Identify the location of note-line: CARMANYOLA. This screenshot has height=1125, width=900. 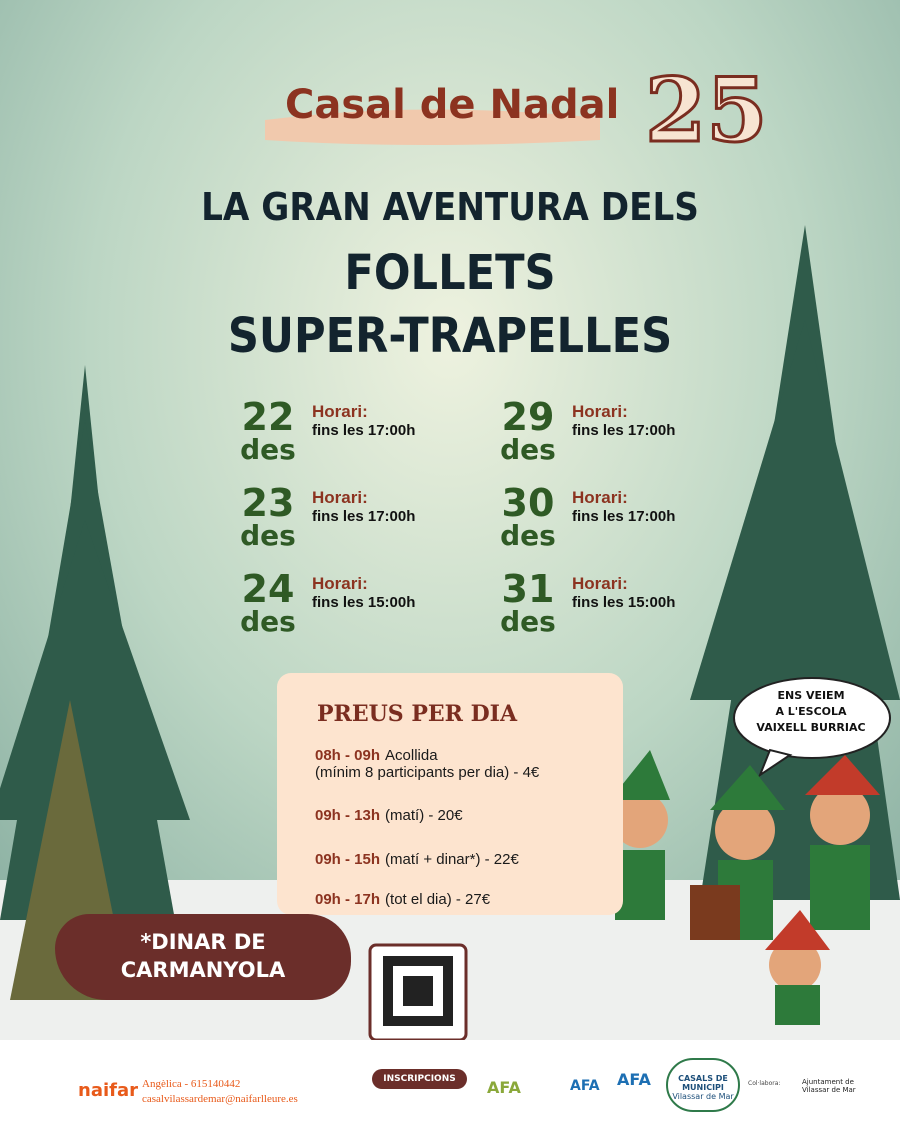
(203, 970).